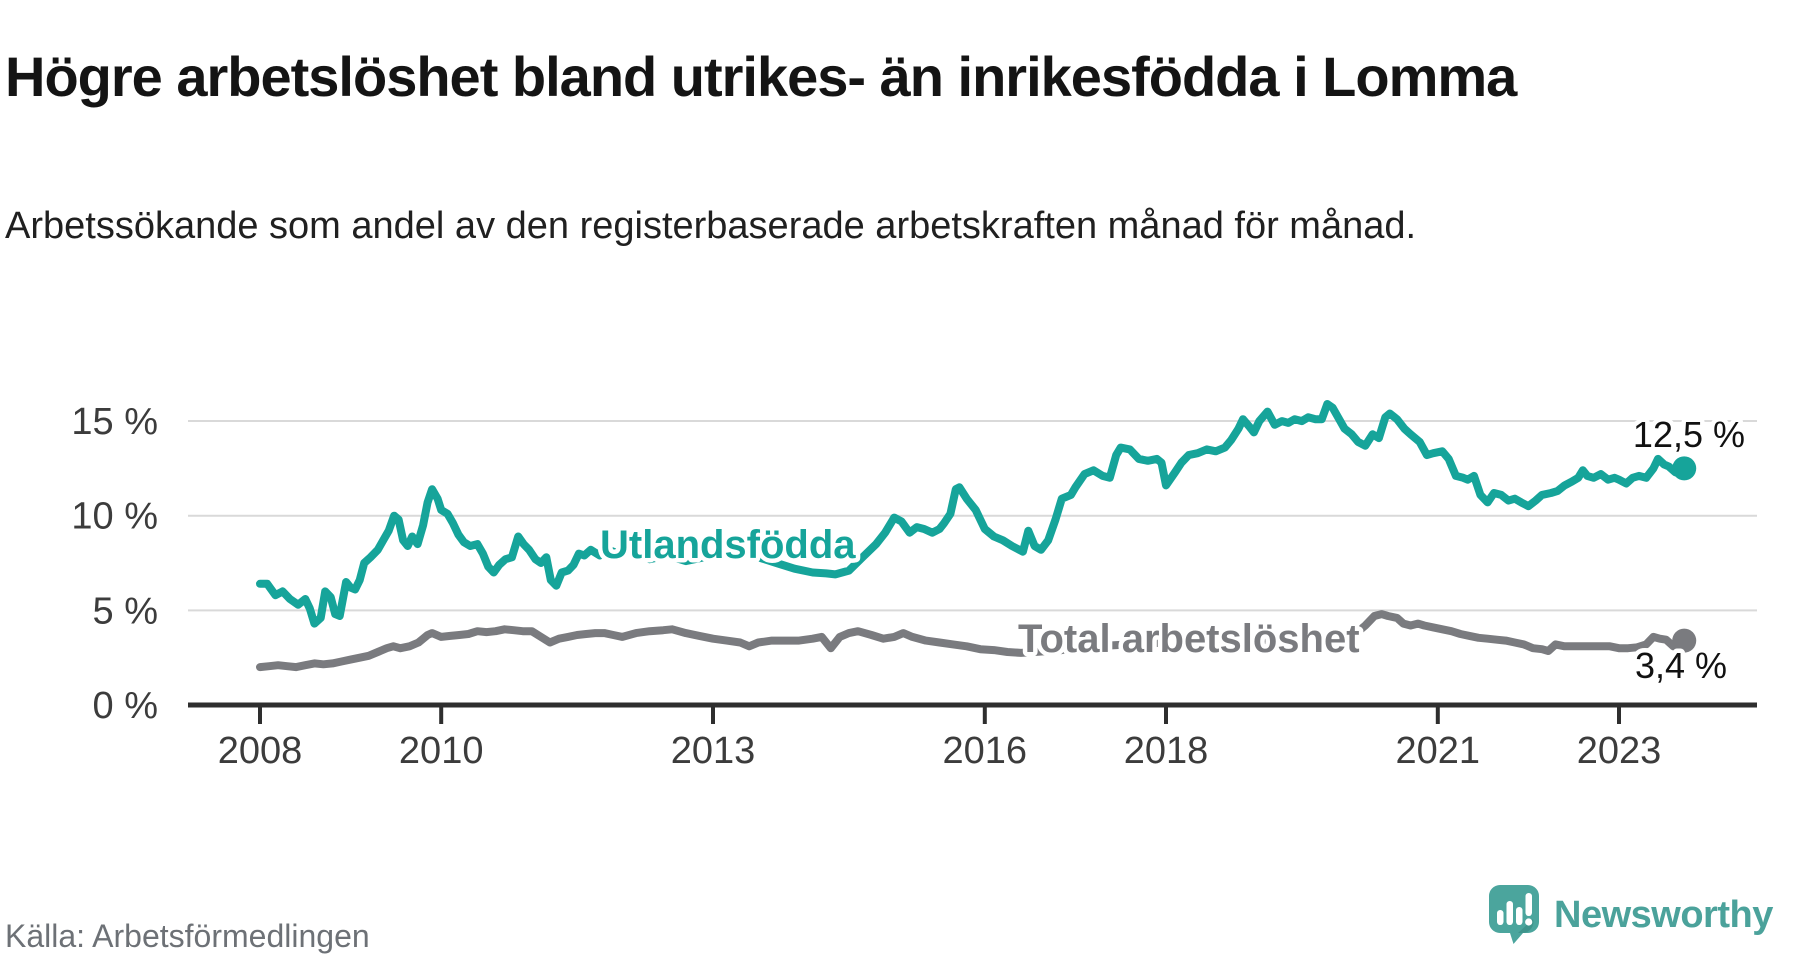 The width and height of the screenshot is (1800, 955). I want to click on x-tick-label: 2018, so click(1166, 751).